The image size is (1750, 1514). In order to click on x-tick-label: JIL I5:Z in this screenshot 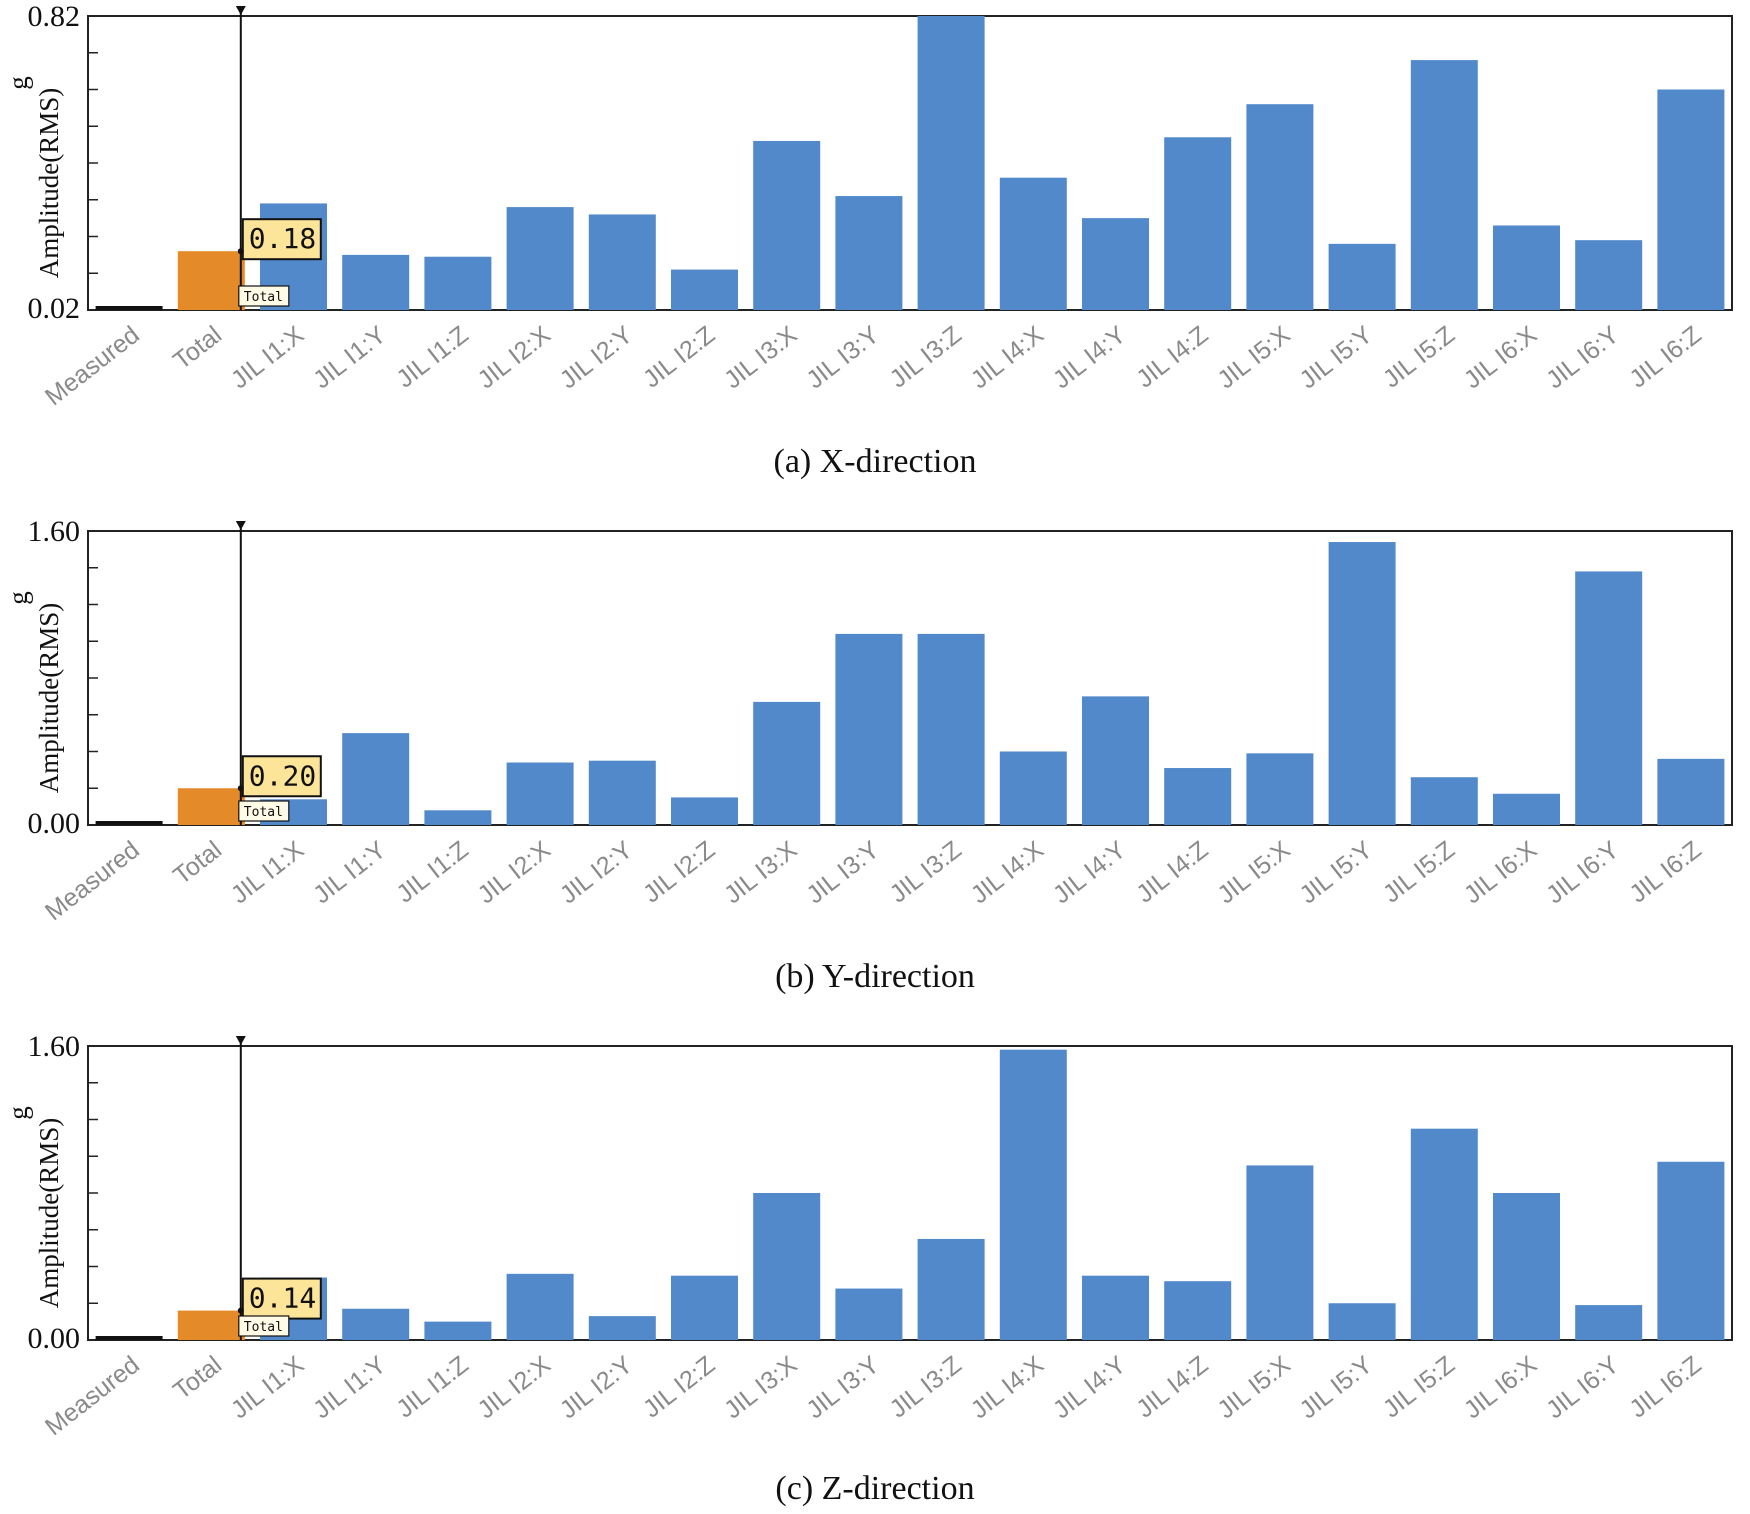, I will do `click(1419, 357)`.